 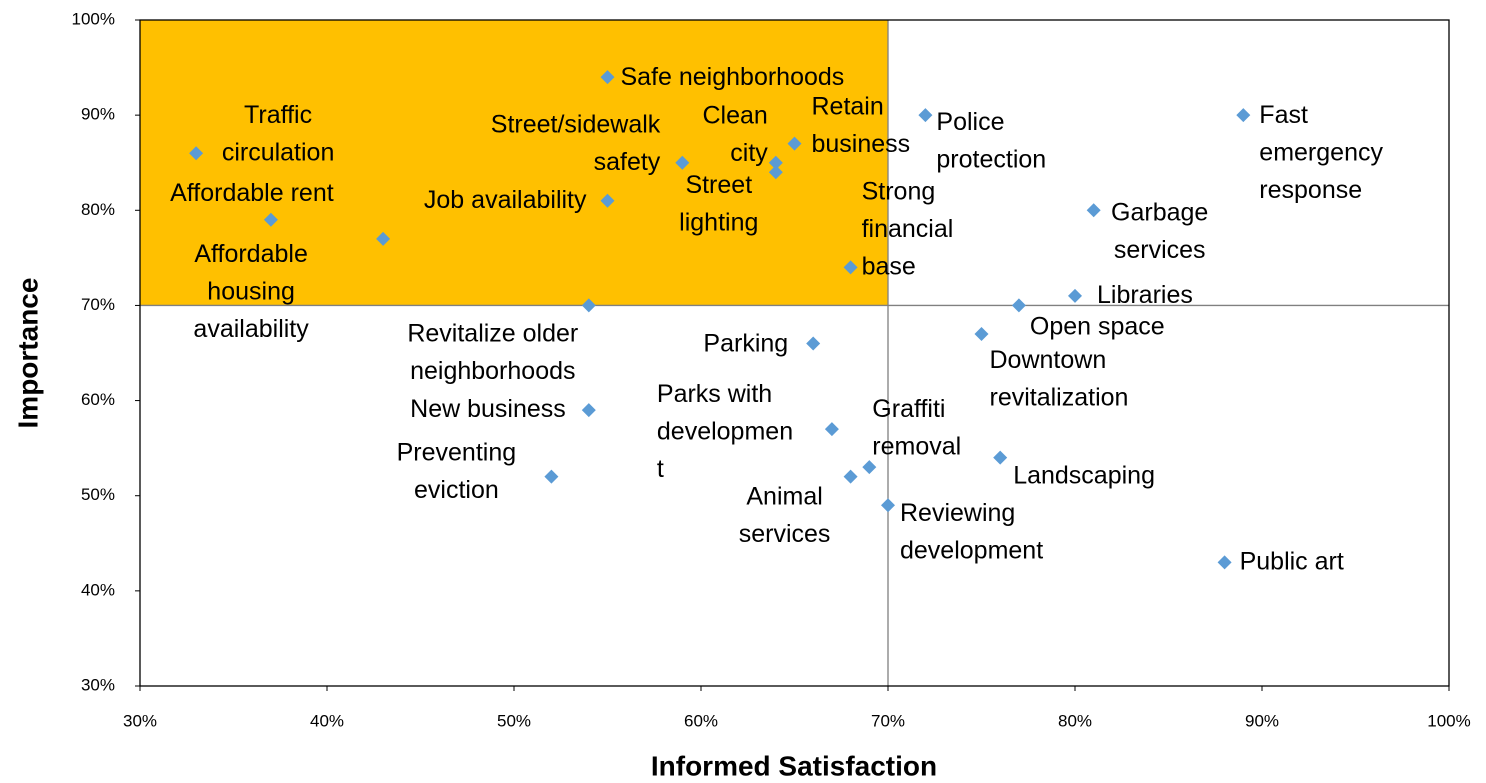 What do you see at coordinates (98, 209) in the screenshot?
I see `y-tick-label: 80%` at bounding box center [98, 209].